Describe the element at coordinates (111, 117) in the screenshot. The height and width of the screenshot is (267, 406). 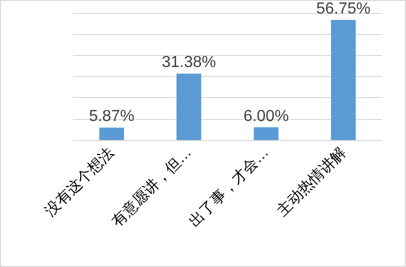
I see `data-label: 5.87%` at that location.